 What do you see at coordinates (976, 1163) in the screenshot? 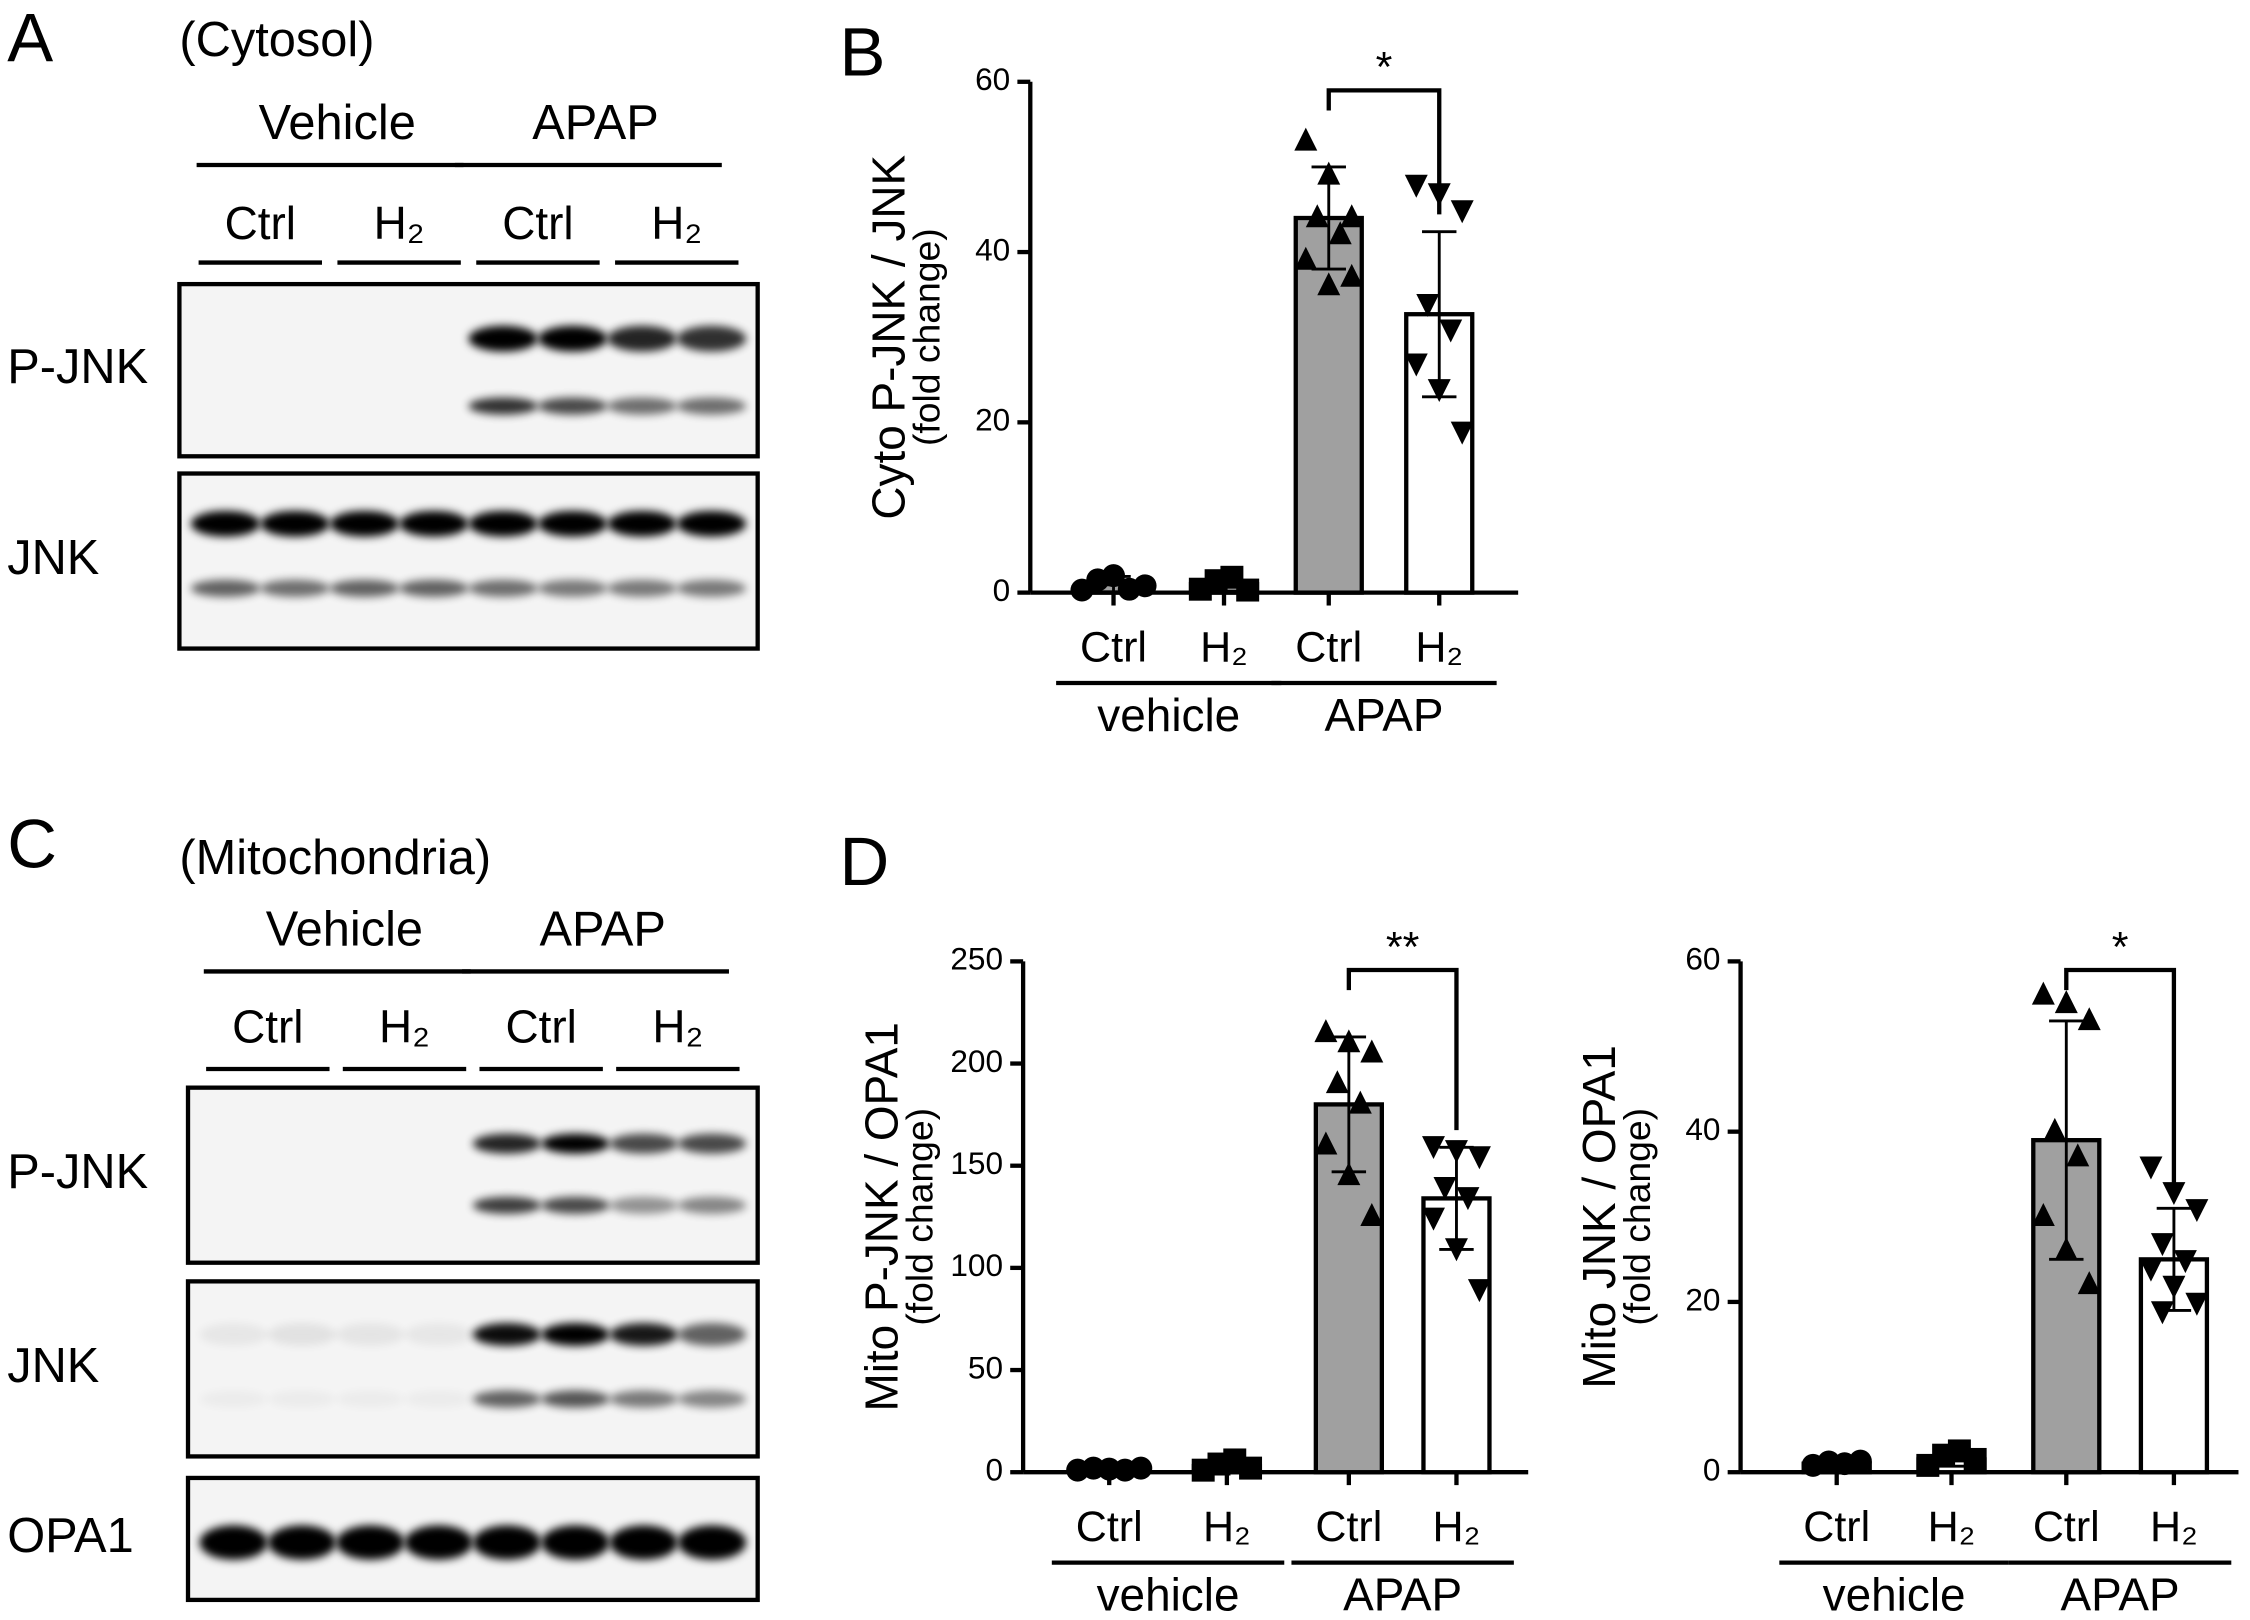
I see `y-tick-label: 150` at bounding box center [976, 1163].